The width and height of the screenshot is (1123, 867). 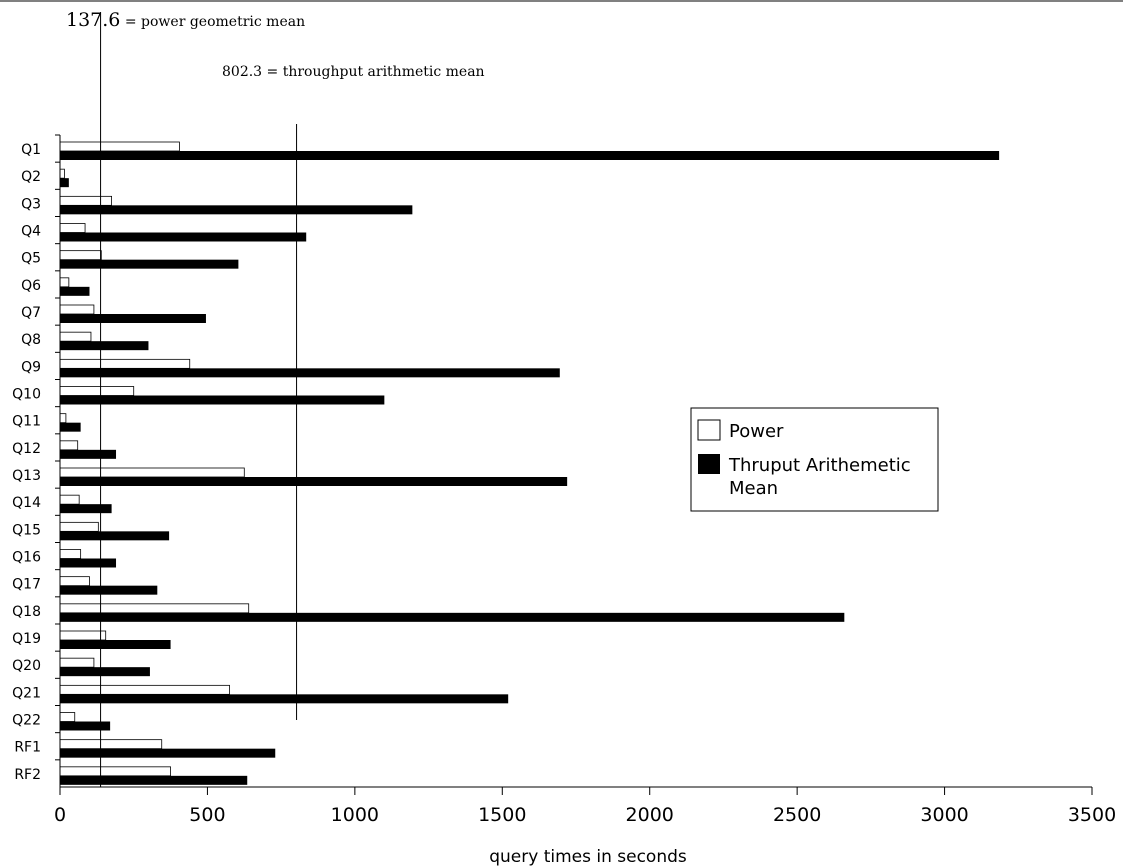 What do you see at coordinates (31, 340) in the screenshot?
I see `category-label: Q8` at bounding box center [31, 340].